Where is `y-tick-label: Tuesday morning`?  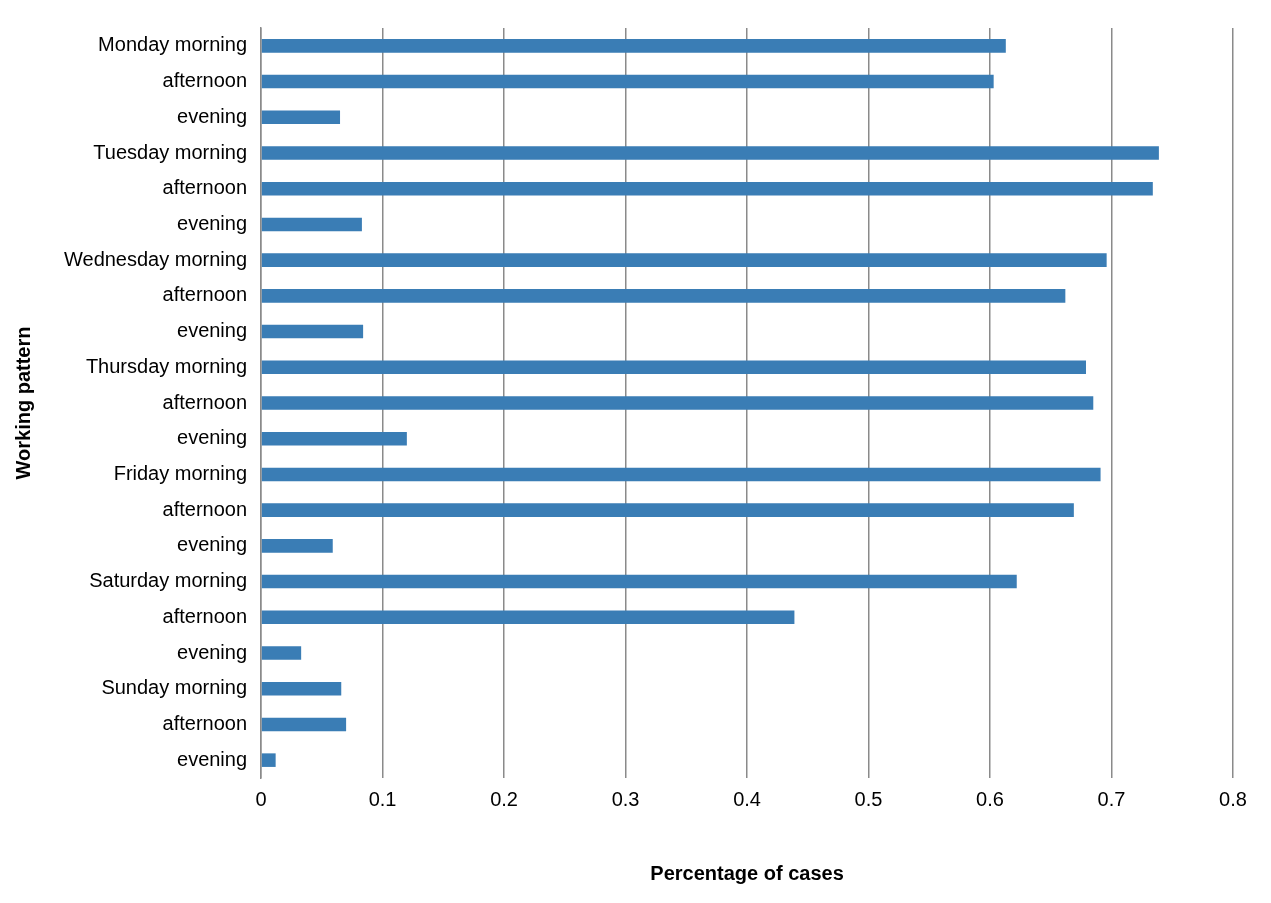 y-tick-label: Tuesday morning is located at coordinates (170, 151).